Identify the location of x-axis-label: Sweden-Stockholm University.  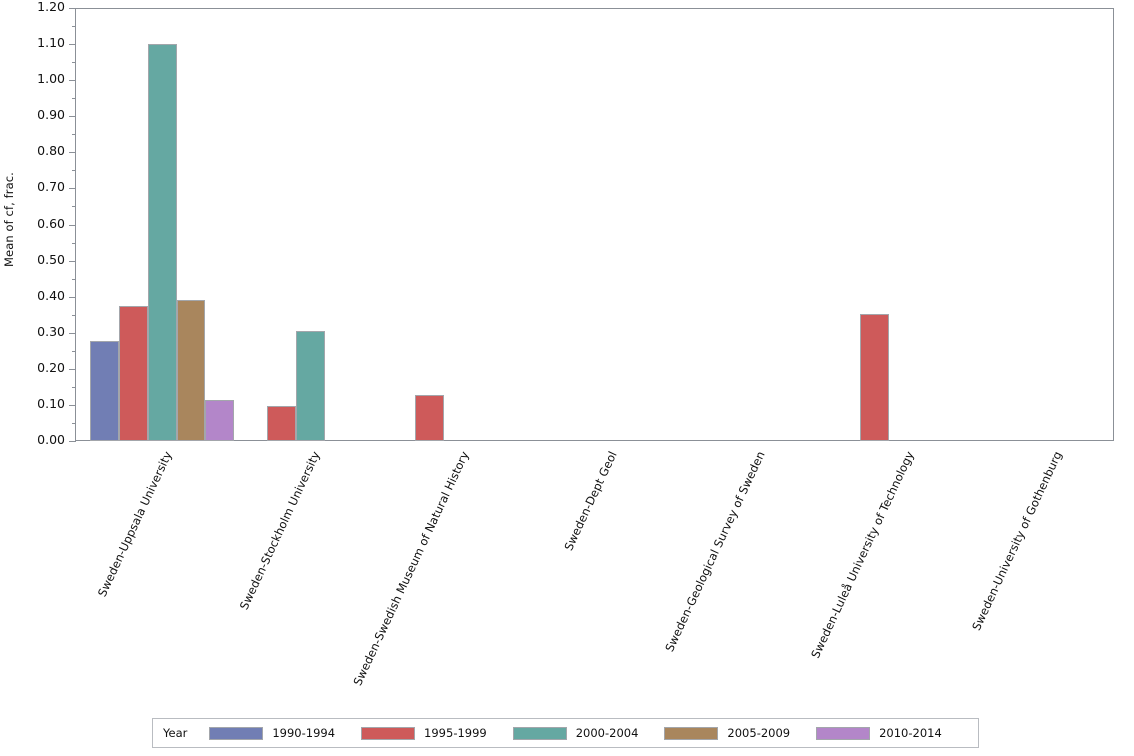
(280, 530).